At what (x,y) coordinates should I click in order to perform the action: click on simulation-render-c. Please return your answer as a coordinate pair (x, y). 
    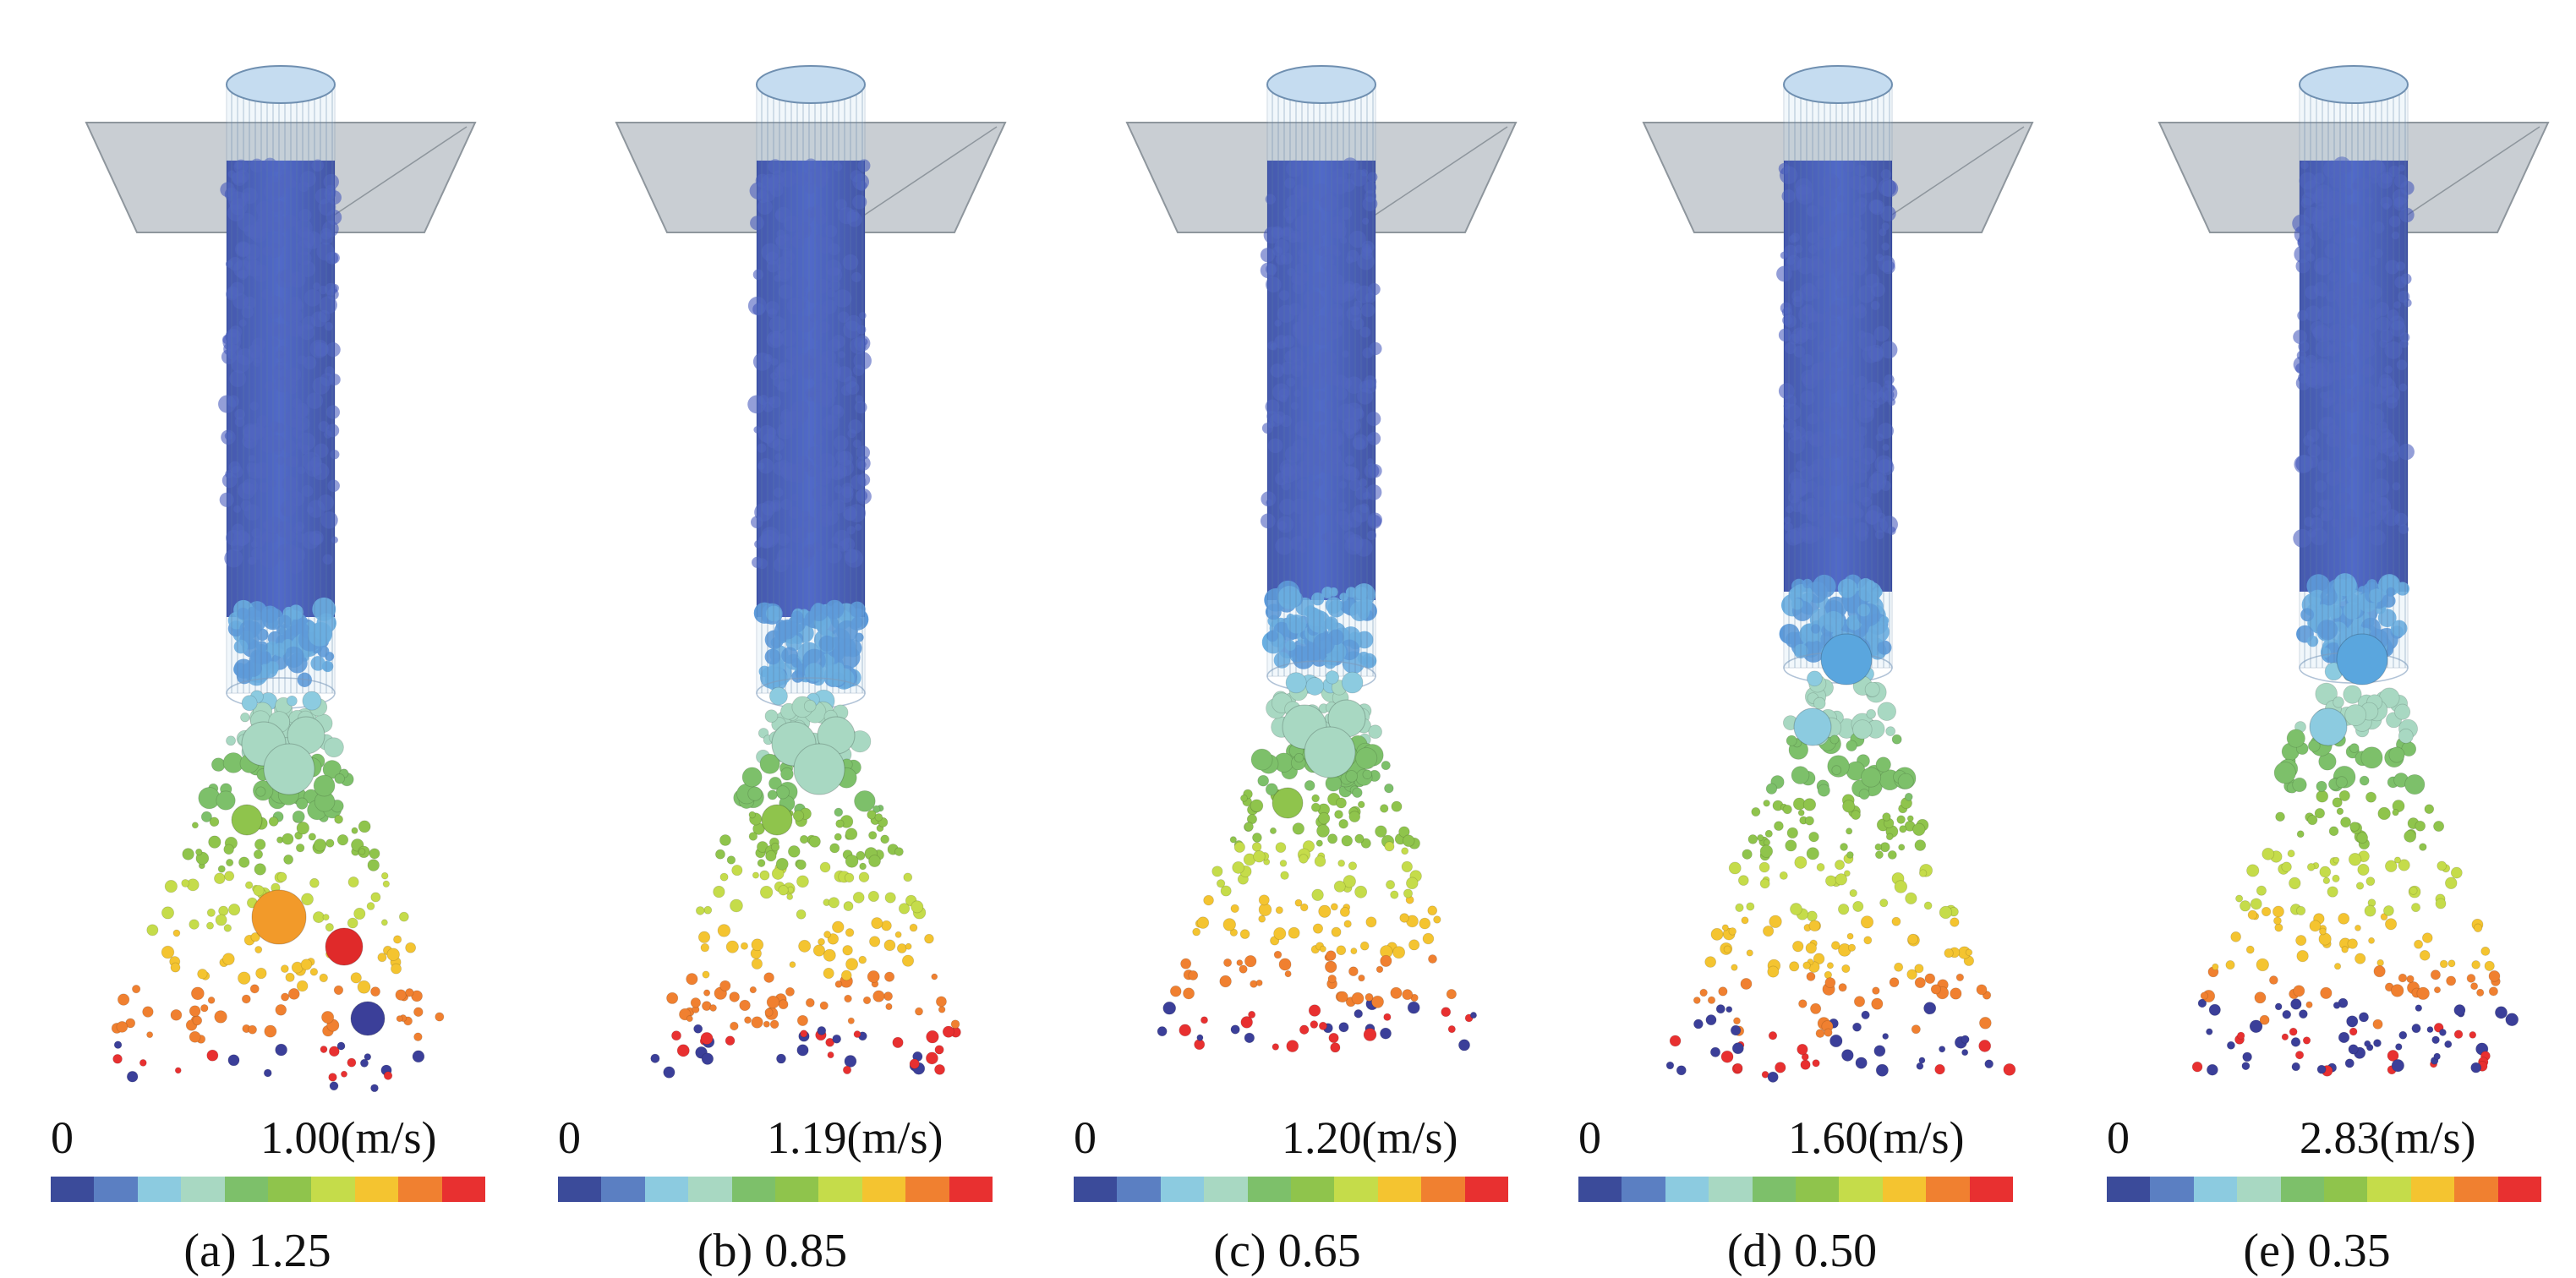
    Looking at the image, I should click on (1322, 559).